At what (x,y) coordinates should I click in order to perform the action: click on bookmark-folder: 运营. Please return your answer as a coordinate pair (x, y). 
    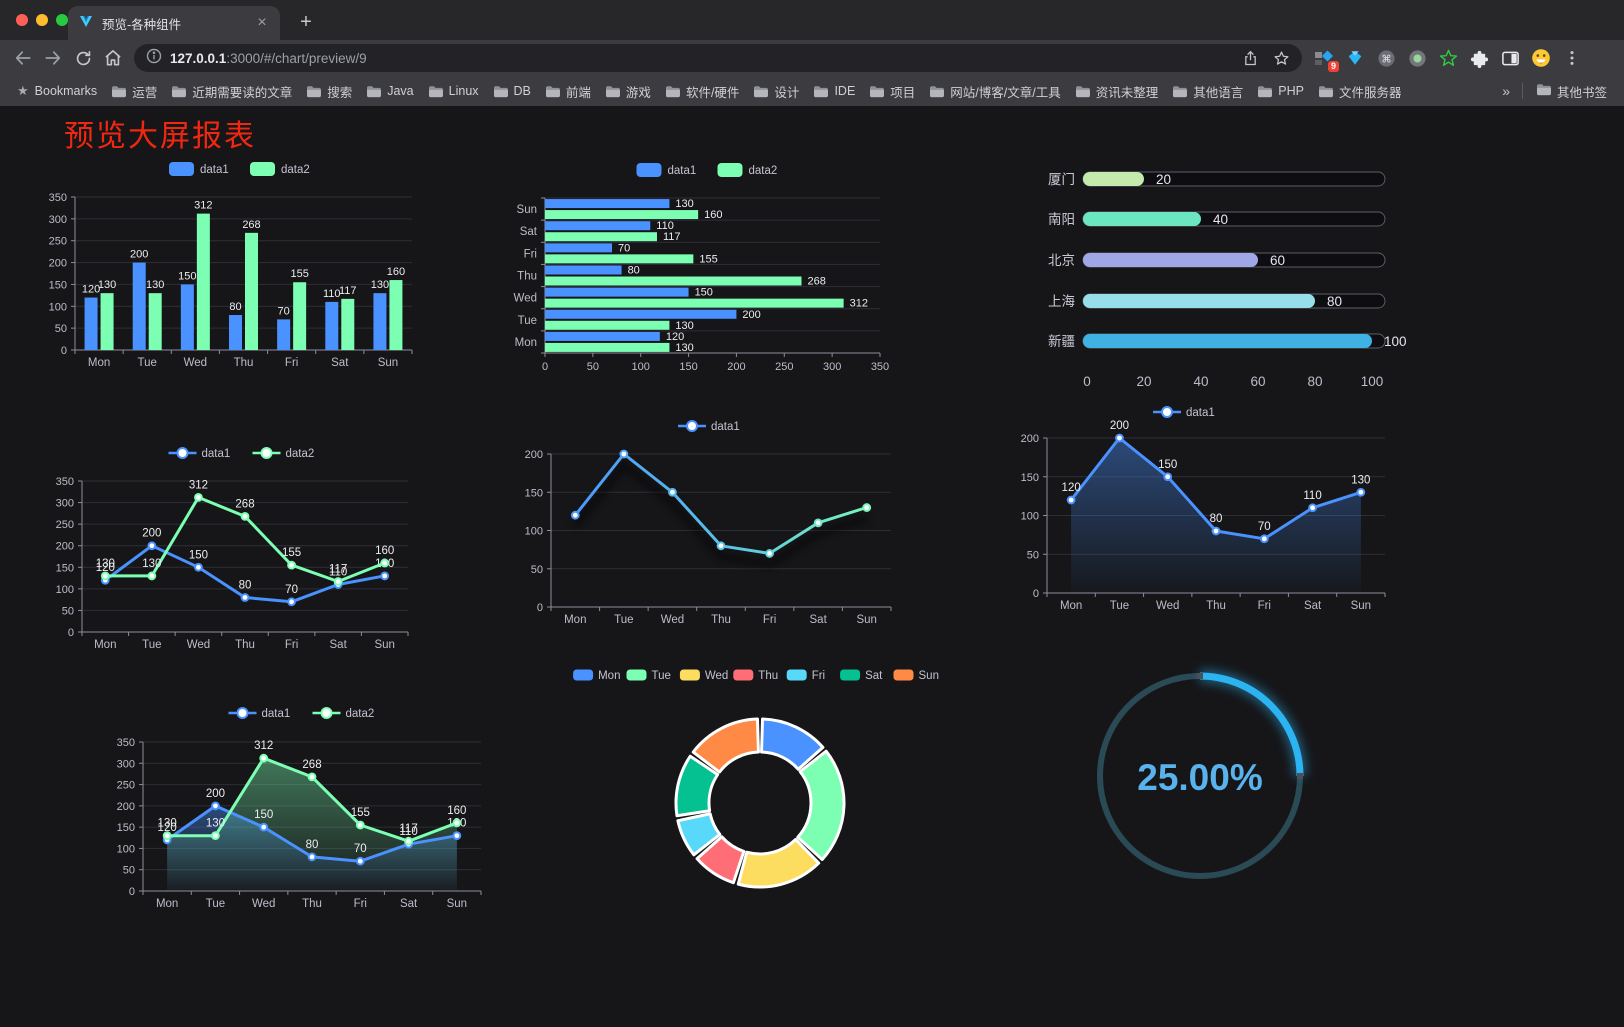
    Looking at the image, I should click on (134, 91).